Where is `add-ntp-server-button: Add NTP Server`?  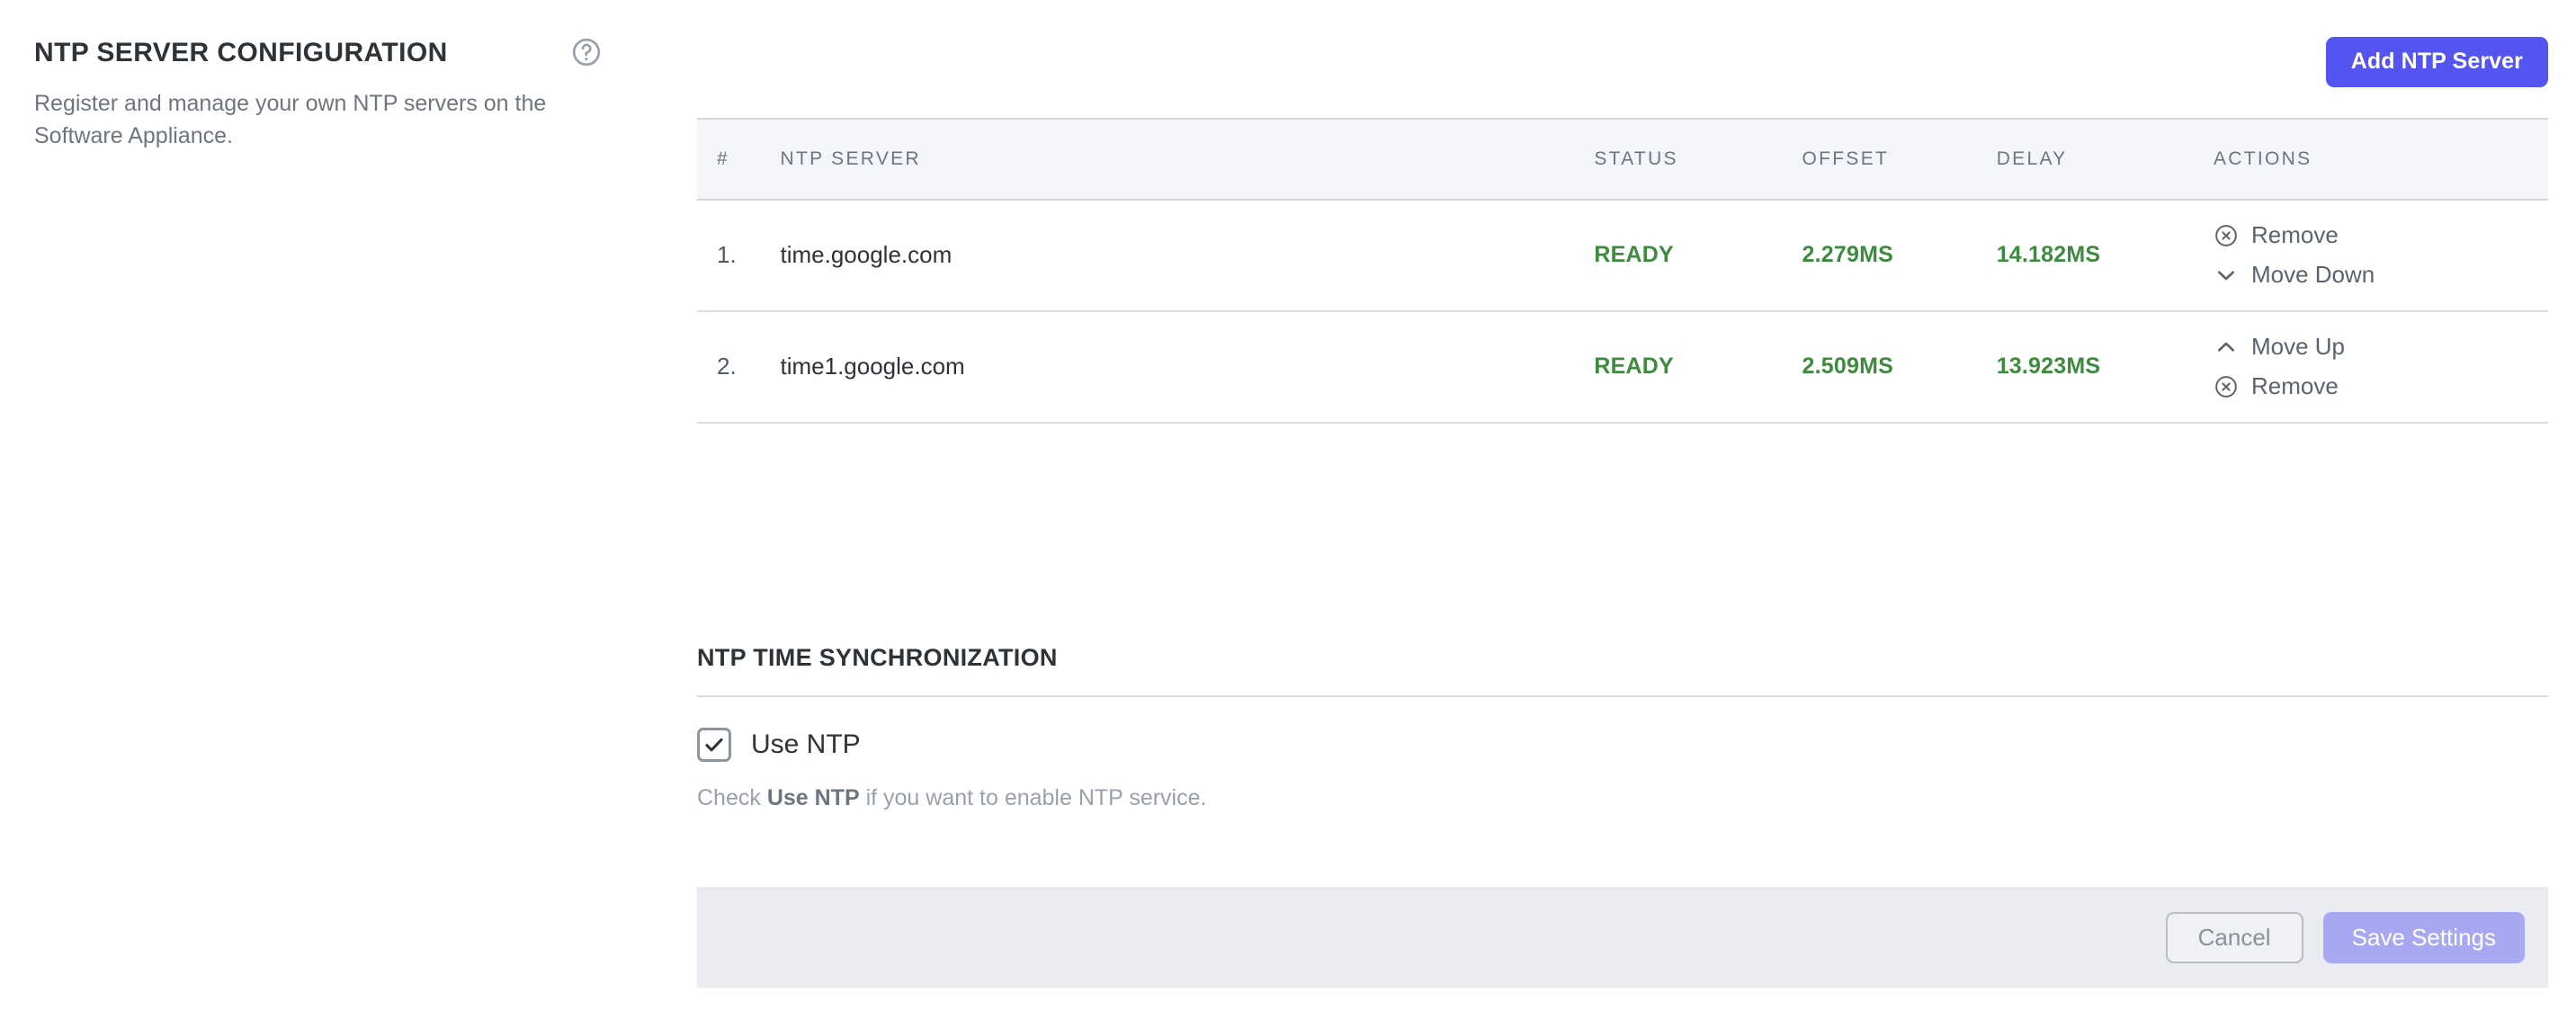 add-ntp-server-button: Add NTP Server is located at coordinates (2436, 62).